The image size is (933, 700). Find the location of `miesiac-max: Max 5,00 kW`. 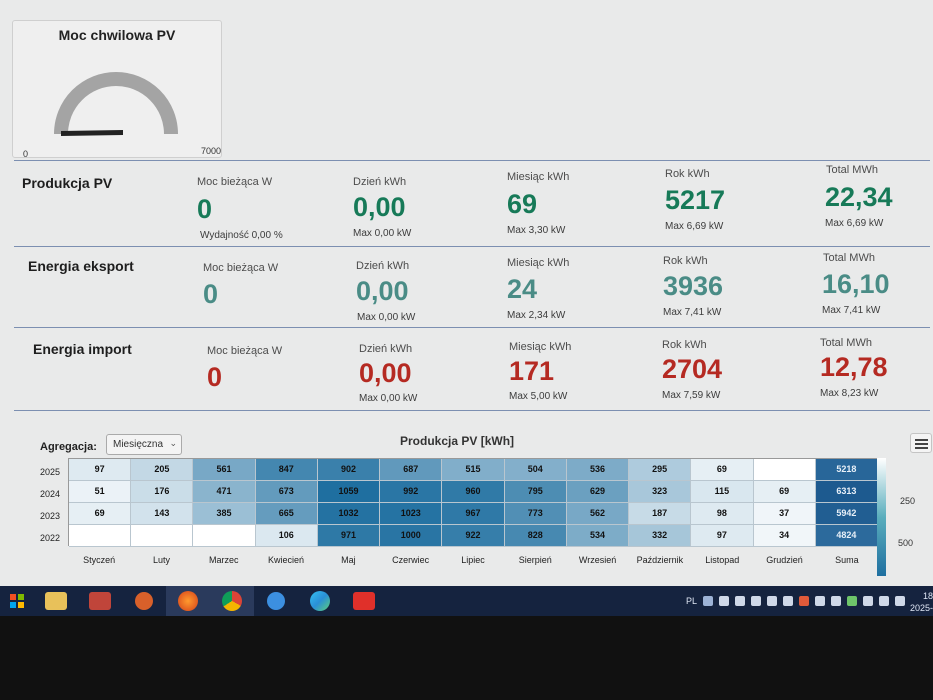

miesiac-max: Max 5,00 kW is located at coordinates (538, 396).